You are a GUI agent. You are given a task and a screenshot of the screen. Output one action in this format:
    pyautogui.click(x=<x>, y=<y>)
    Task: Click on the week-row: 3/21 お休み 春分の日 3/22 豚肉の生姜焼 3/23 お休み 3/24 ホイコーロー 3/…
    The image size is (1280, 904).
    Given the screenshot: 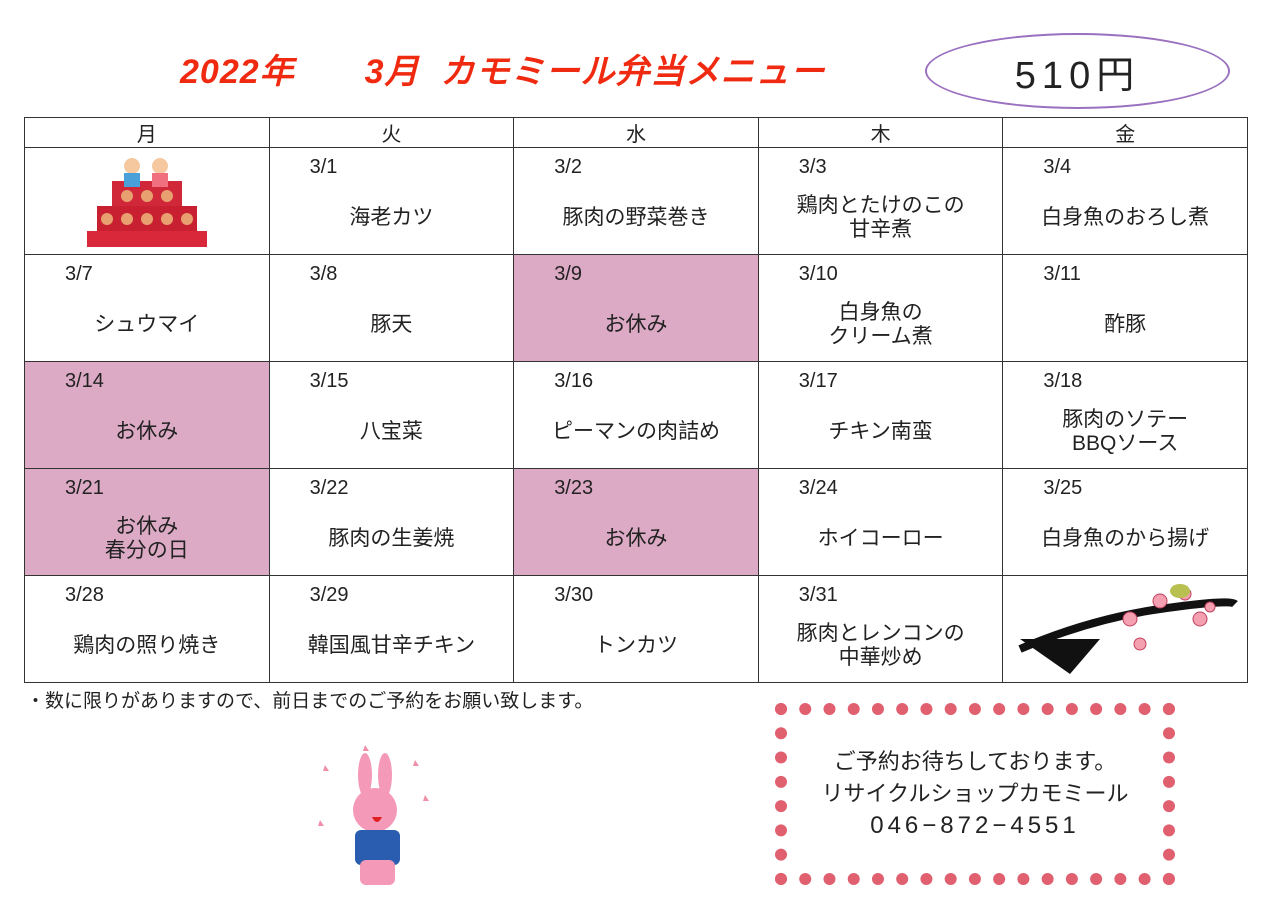 What is the action you would take?
    pyautogui.click(x=636, y=522)
    